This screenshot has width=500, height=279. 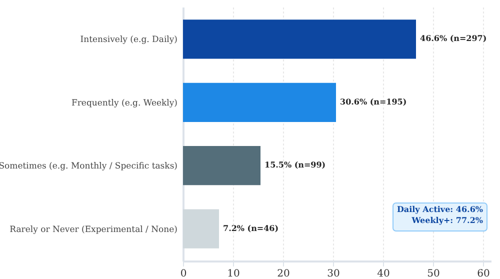 I want to click on data-label: 15.5% (n=99), so click(x=295, y=165).